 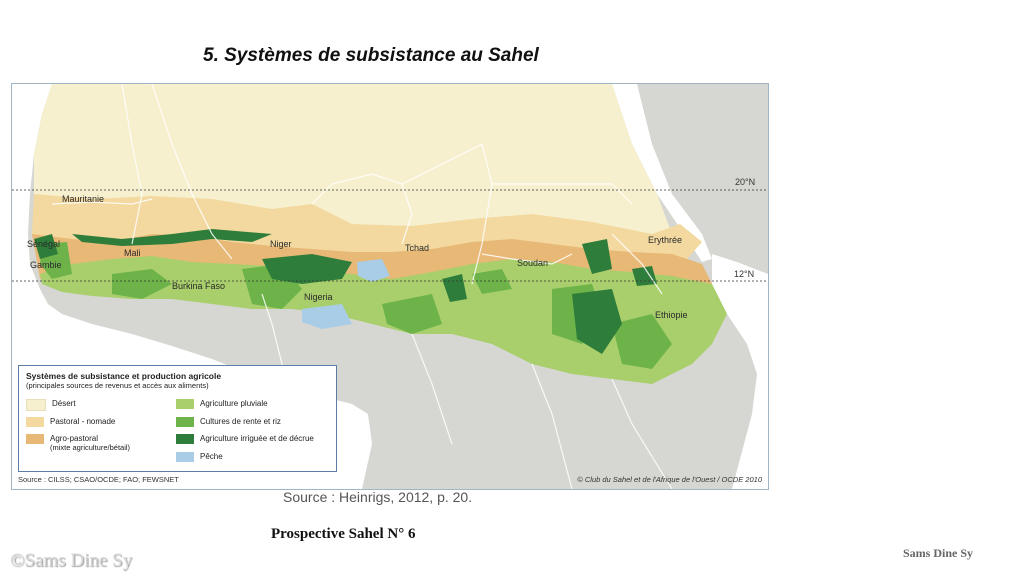 I want to click on label-mauritanie: Mauritanie, so click(x=83, y=199).